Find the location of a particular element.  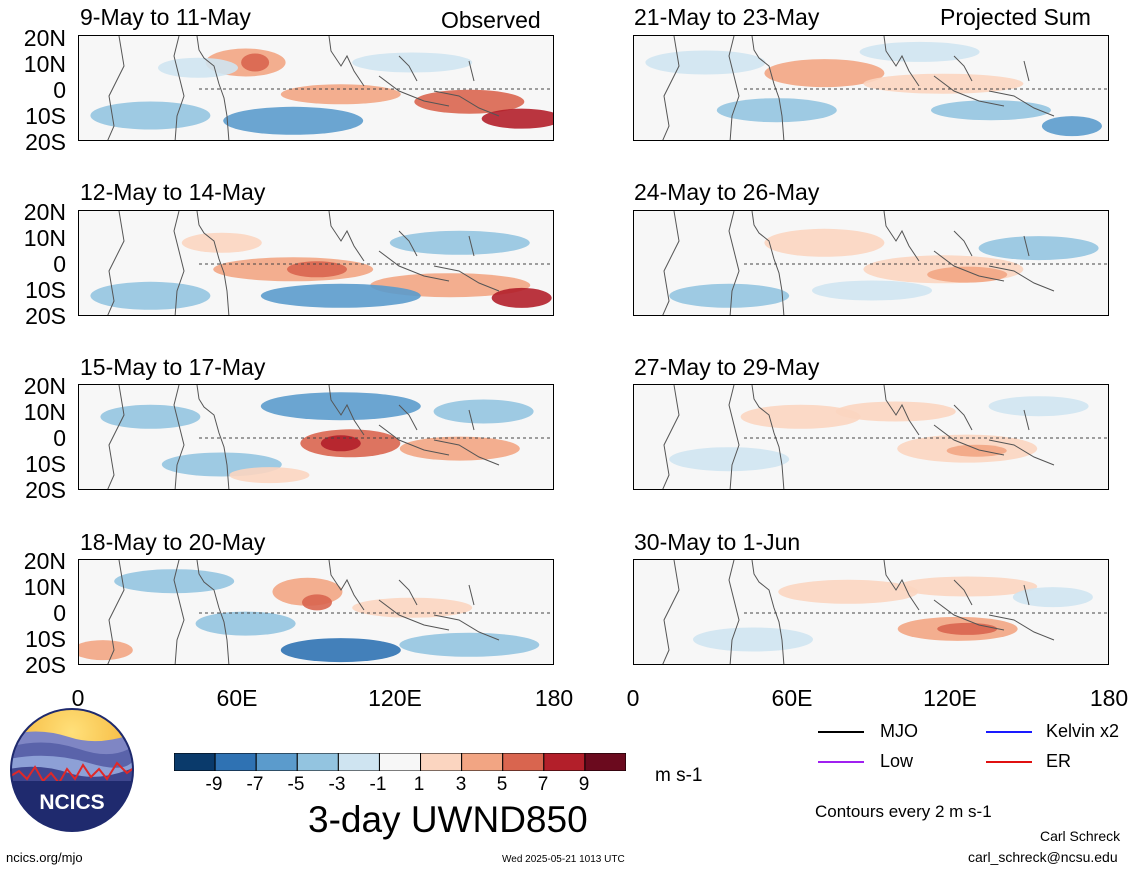

legend-line-er is located at coordinates (1009, 762).